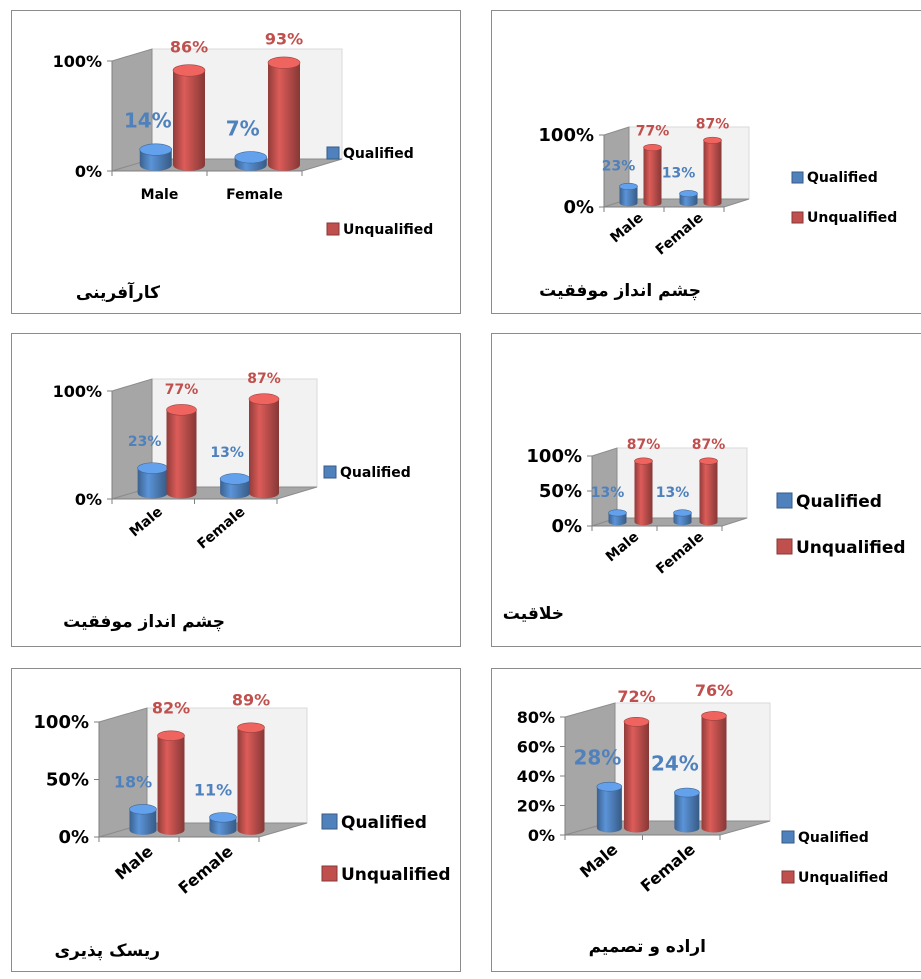 This screenshot has height=979, width=921. What do you see at coordinates (714, 690) in the screenshot?
I see `data-label: 76%` at bounding box center [714, 690].